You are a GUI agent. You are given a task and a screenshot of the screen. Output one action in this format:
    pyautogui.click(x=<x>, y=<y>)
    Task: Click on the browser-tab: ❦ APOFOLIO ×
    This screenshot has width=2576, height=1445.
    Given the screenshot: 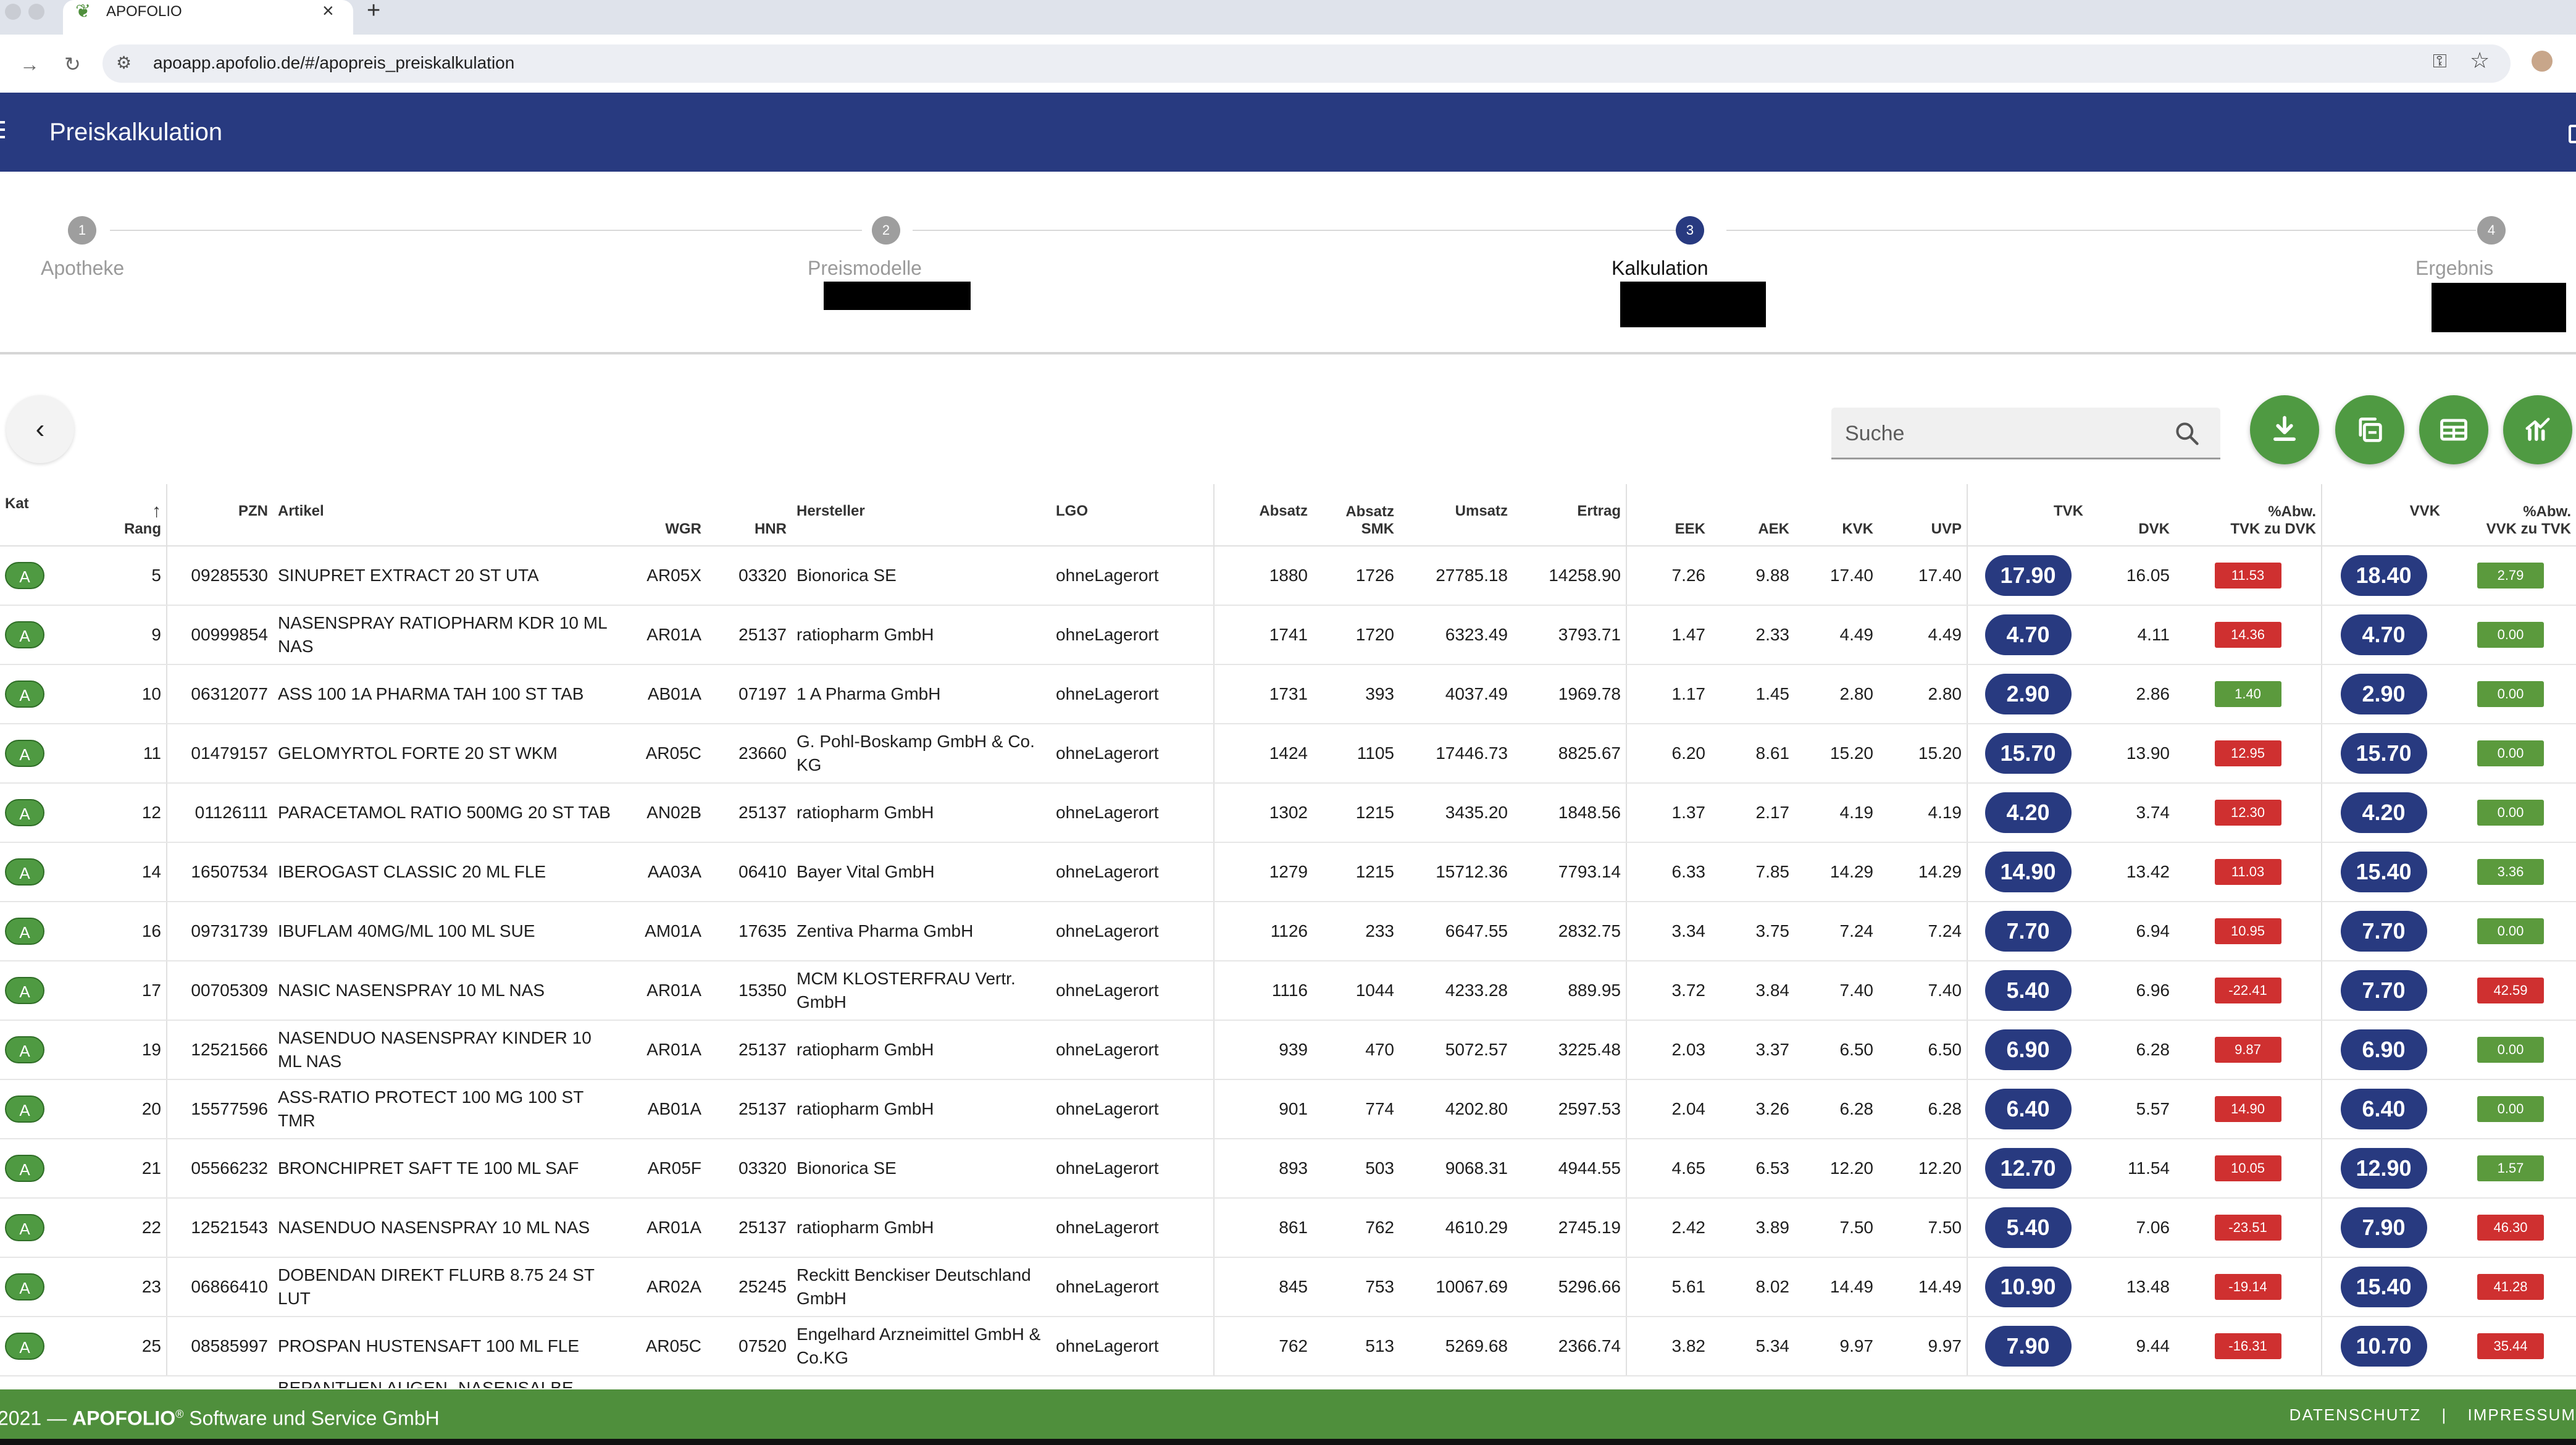 What is the action you would take?
    pyautogui.click(x=208, y=17)
    